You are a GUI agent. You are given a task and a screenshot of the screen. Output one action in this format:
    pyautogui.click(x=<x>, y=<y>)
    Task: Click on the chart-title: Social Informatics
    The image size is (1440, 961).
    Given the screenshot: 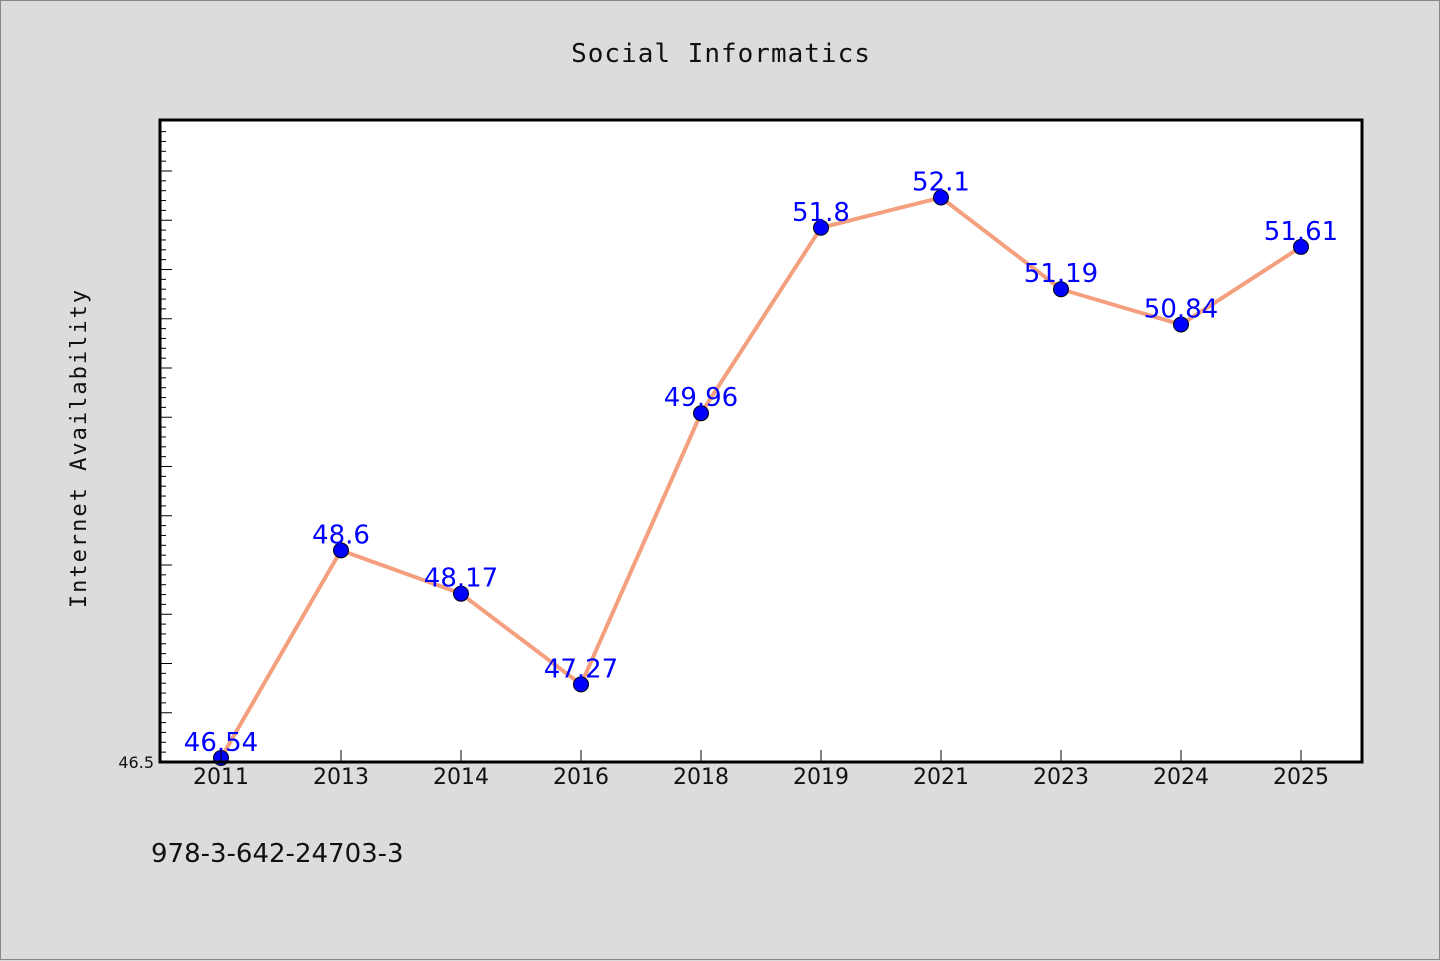 What is the action you would take?
    pyautogui.click(x=721, y=54)
    